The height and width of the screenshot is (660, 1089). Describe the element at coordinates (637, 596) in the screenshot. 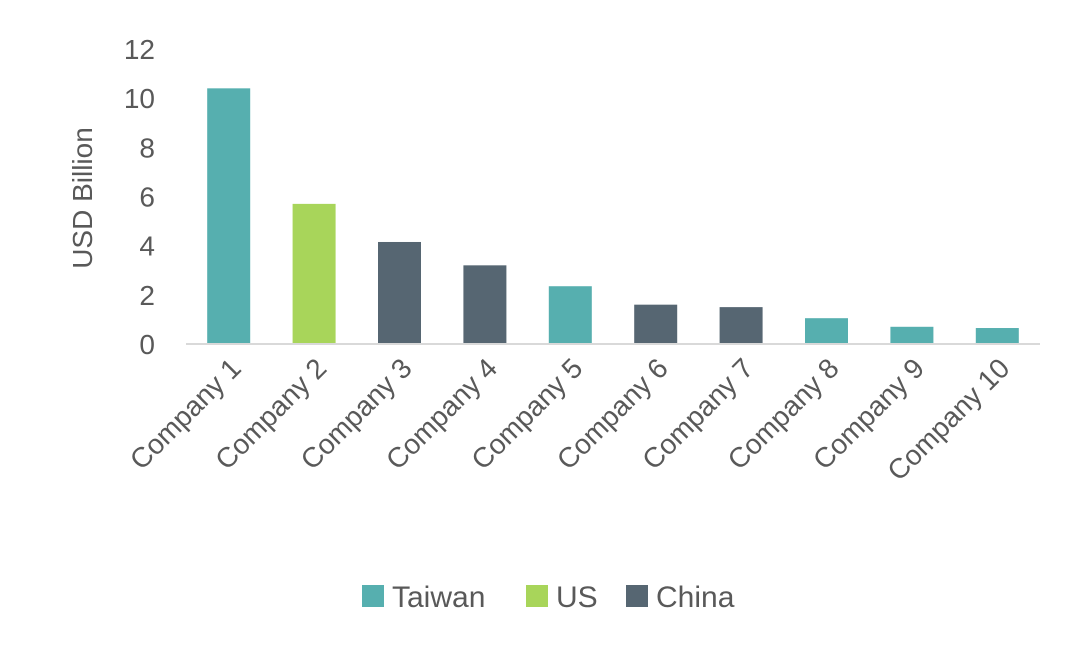

I see `legend-swatch-china` at that location.